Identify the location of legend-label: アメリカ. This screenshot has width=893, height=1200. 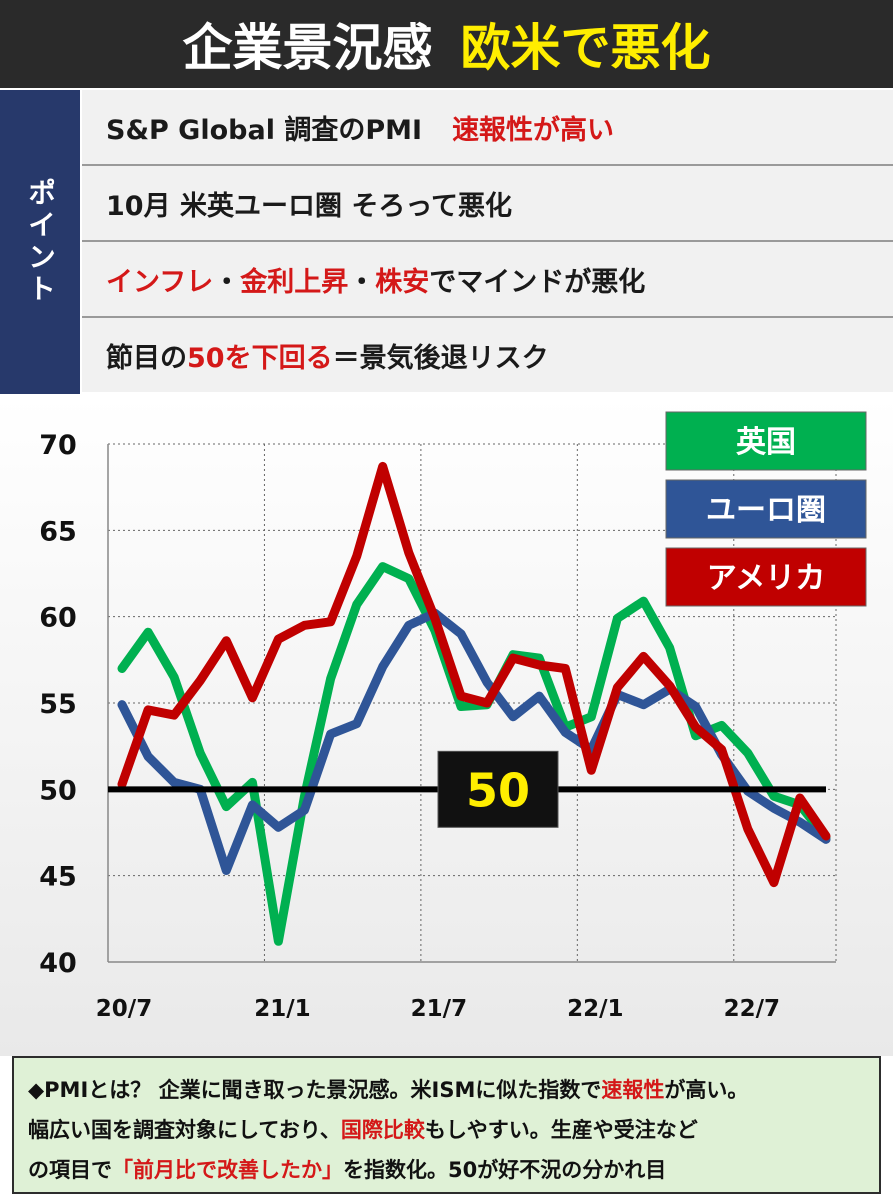
(766, 578).